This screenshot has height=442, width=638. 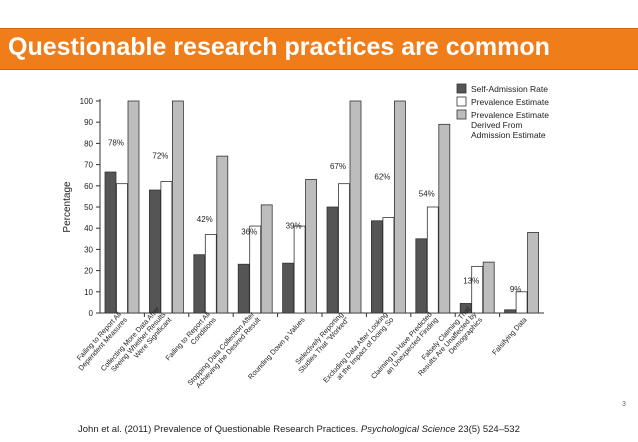 What do you see at coordinates (88, 207) in the screenshot?
I see `y-tick-label: 50` at bounding box center [88, 207].